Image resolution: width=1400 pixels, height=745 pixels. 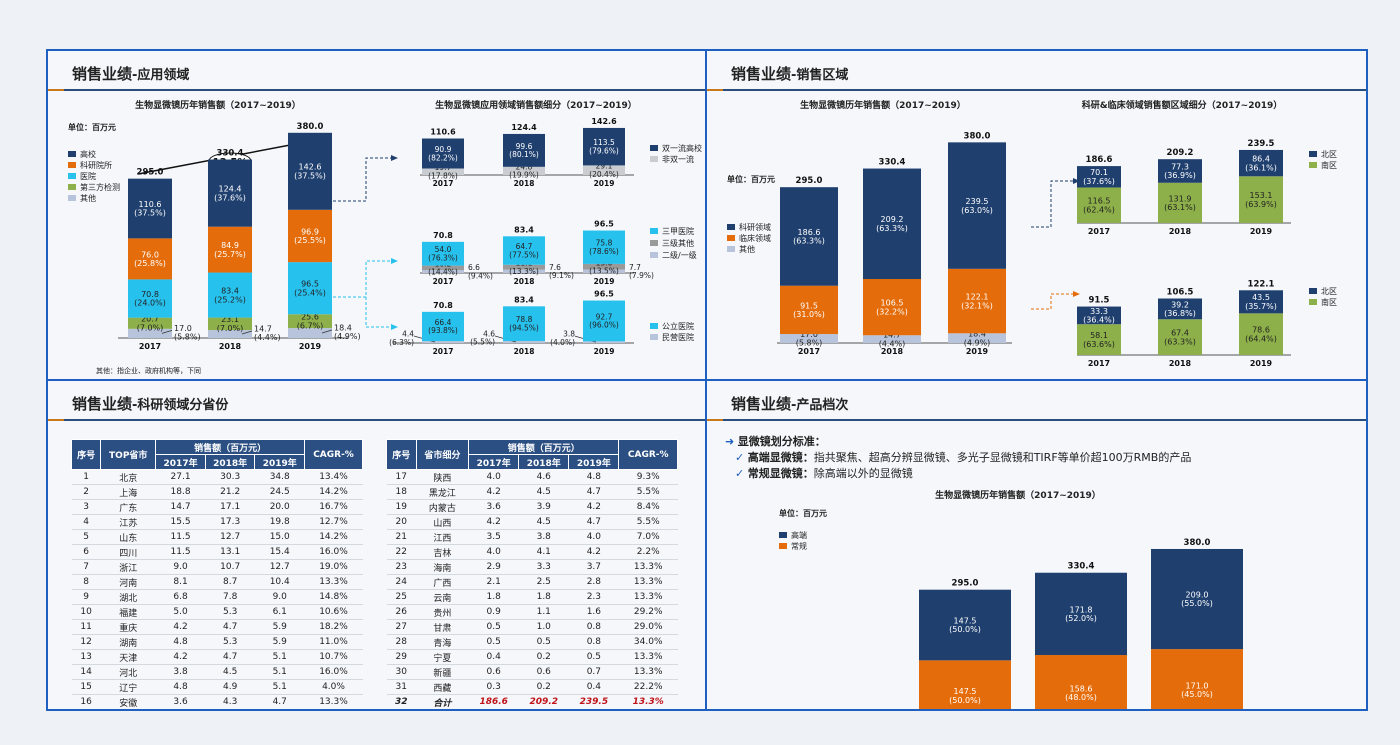 What do you see at coordinates (128, 612) in the screenshot?
I see `table-cell: 福建` at bounding box center [128, 612].